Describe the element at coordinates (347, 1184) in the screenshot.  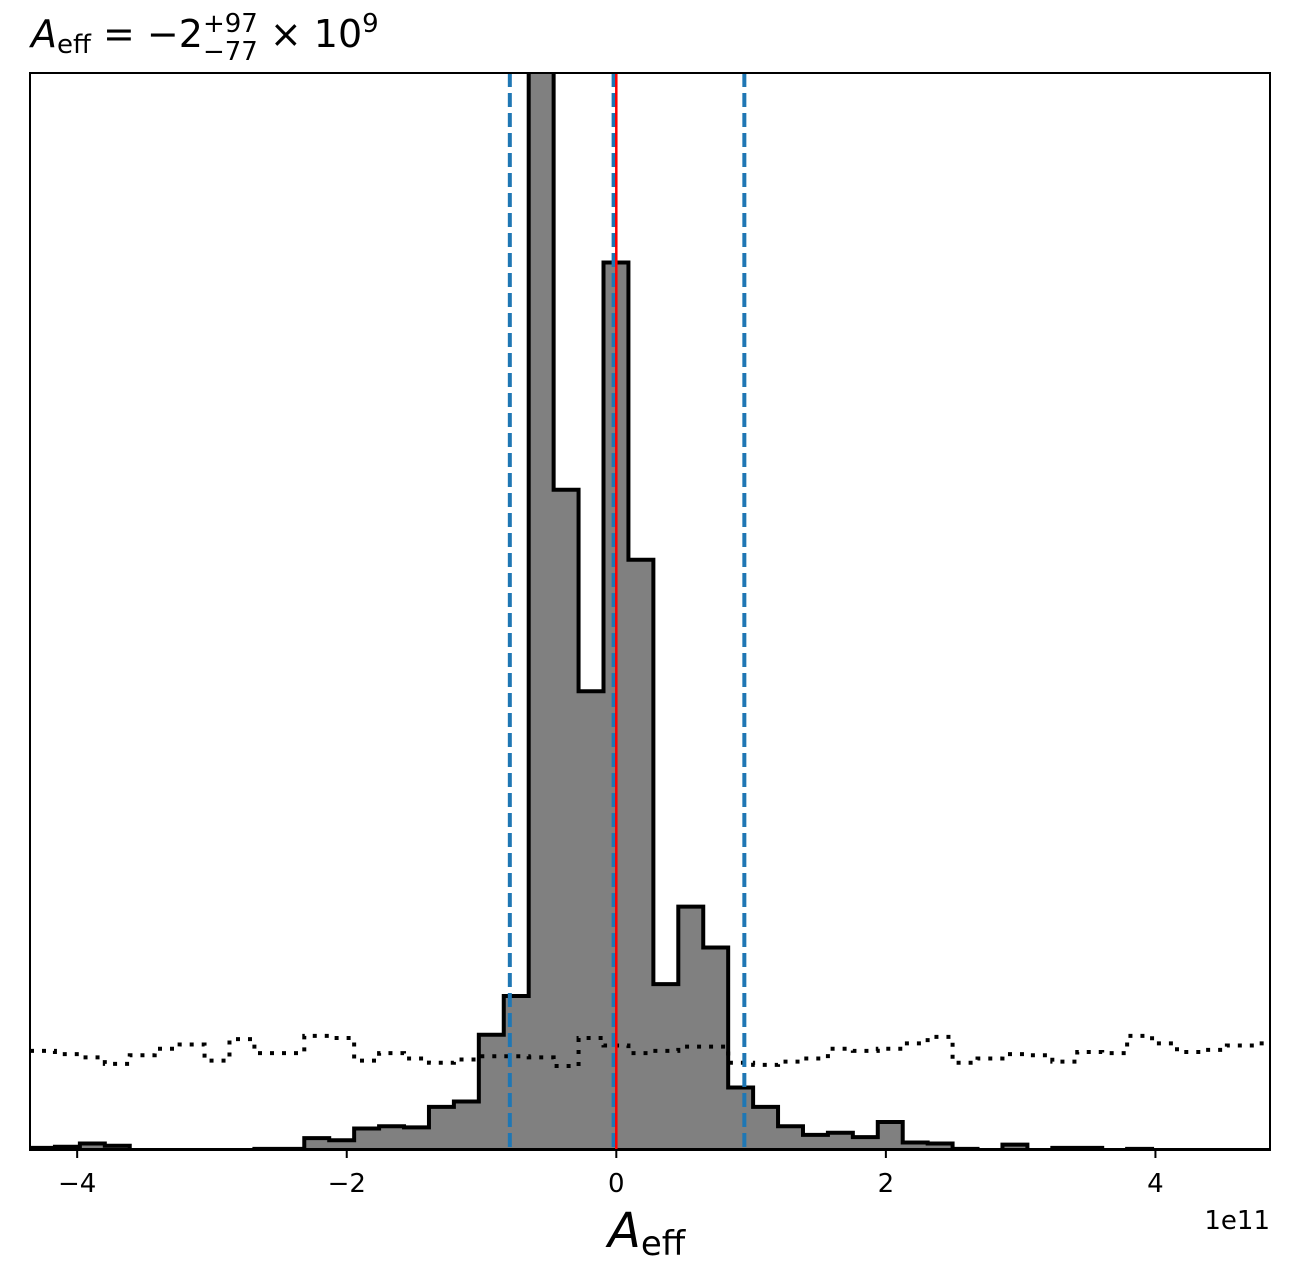
I see `x-tick-label: −2` at that location.